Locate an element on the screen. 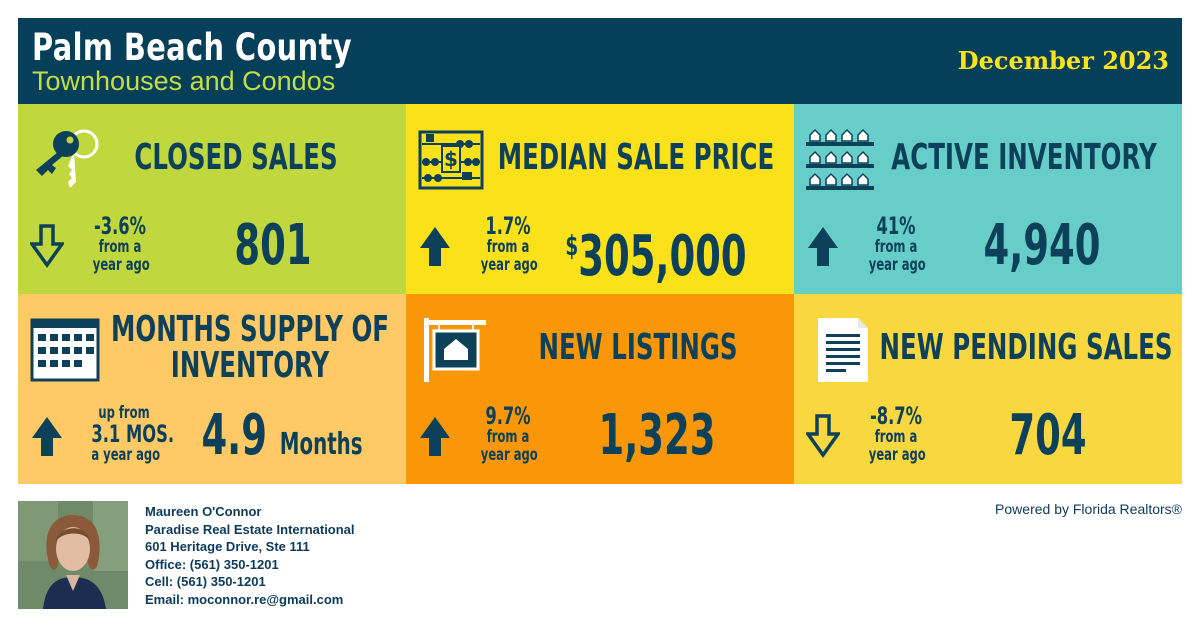 The height and width of the screenshot is (628, 1200). closed-sales-title: CLOSED SALES is located at coordinates (236, 157).